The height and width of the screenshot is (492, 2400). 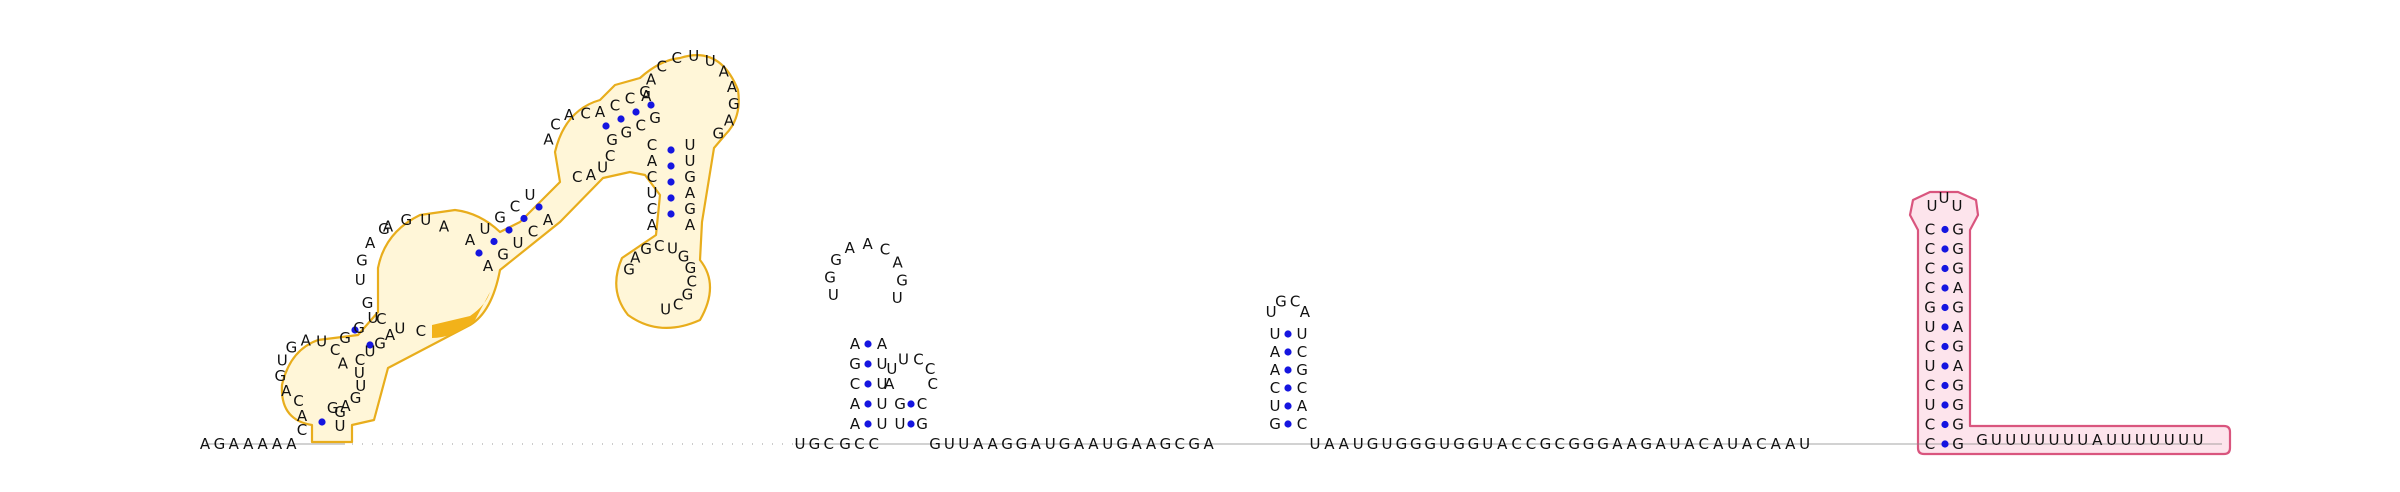 What do you see at coordinates (220, 444) in the screenshot?
I see `five-prime-base: G` at bounding box center [220, 444].